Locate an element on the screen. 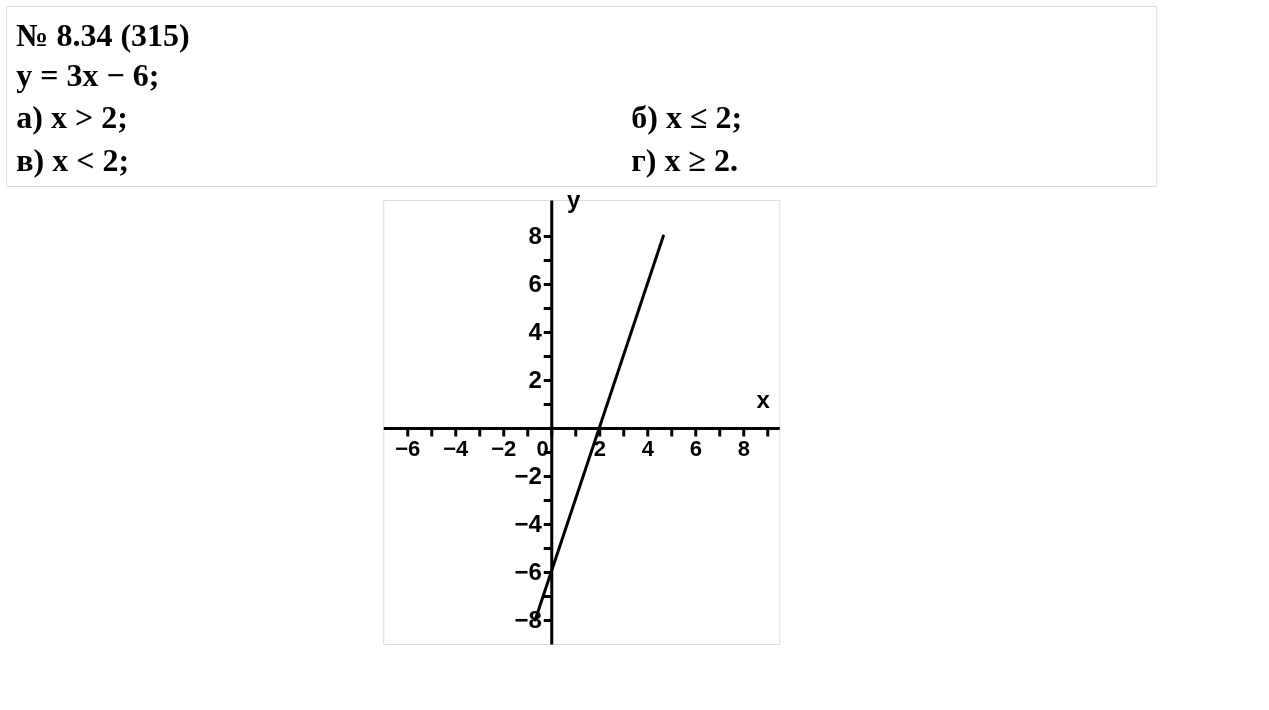  y-tick-label: 6 is located at coordinates (535, 283).